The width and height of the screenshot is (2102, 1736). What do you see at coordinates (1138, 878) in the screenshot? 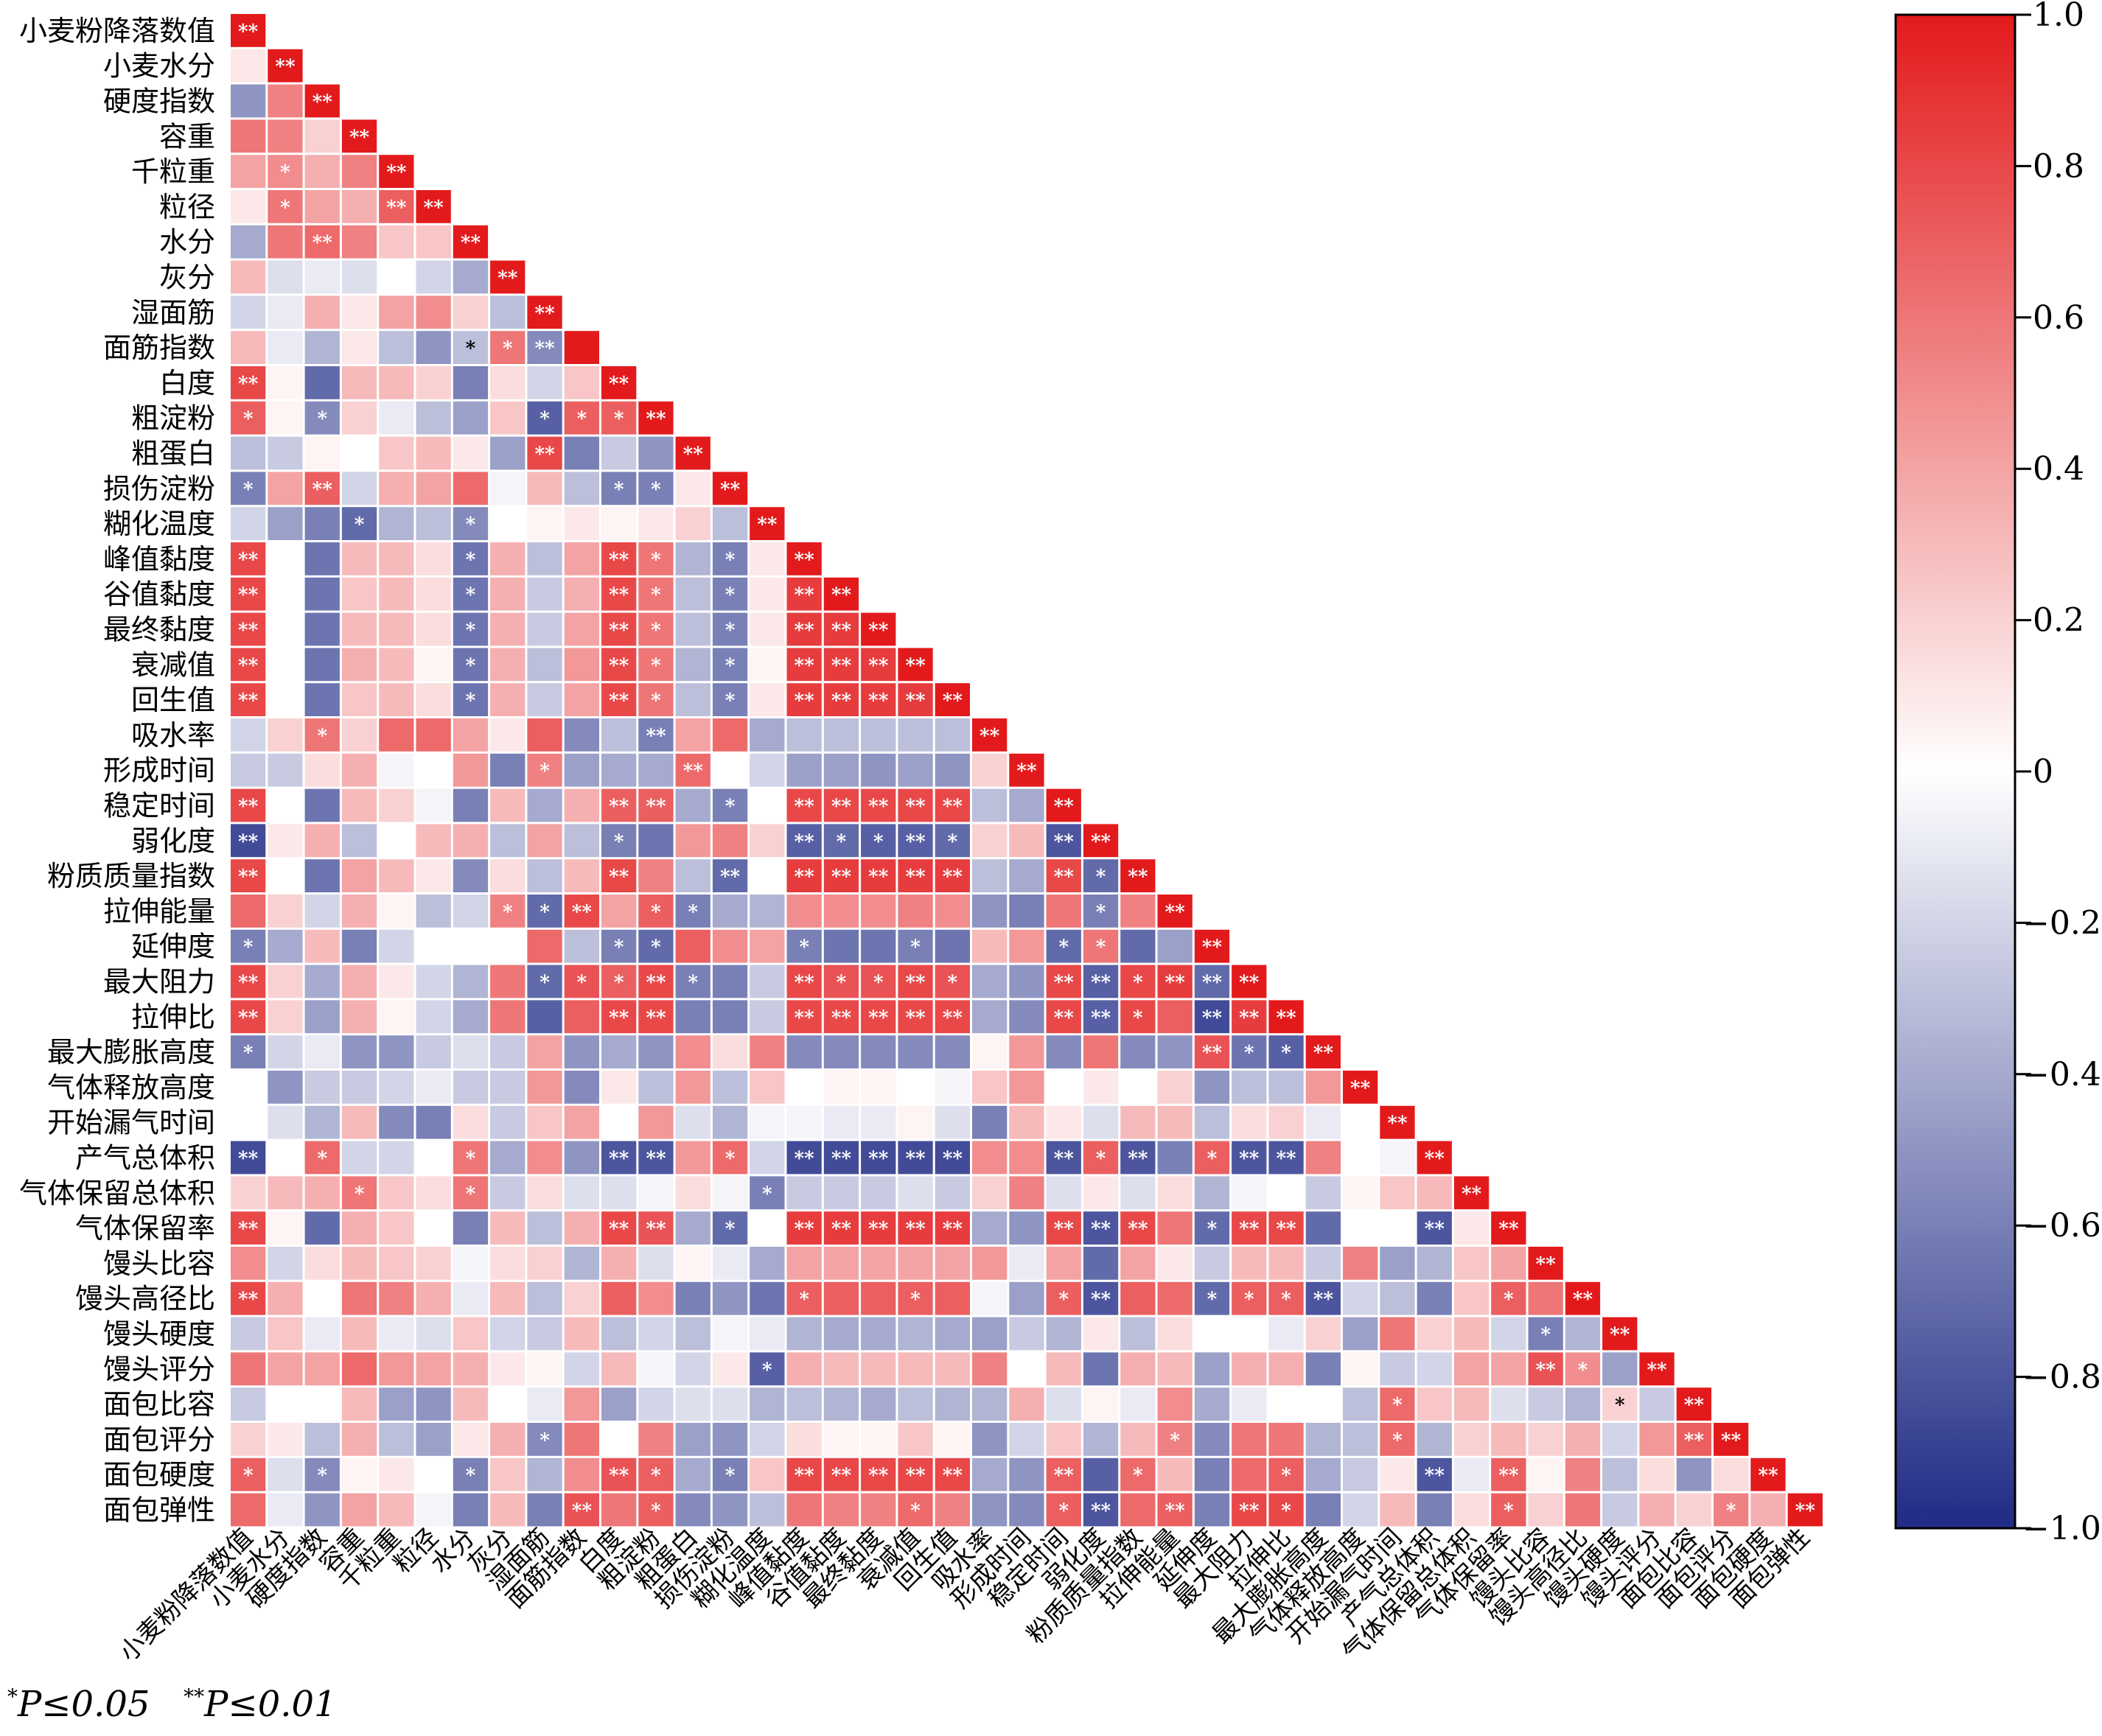
I see `sig-mark-24-24: **` at bounding box center [1138, 878].